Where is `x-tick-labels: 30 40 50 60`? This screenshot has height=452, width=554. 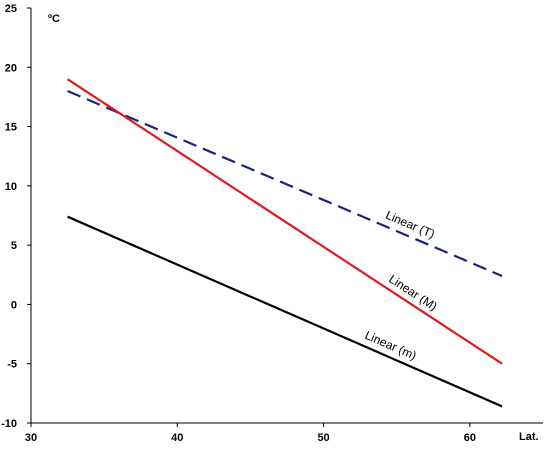
x-tick-labels: 30 40 50 60 is located at coordinates (250, 438).